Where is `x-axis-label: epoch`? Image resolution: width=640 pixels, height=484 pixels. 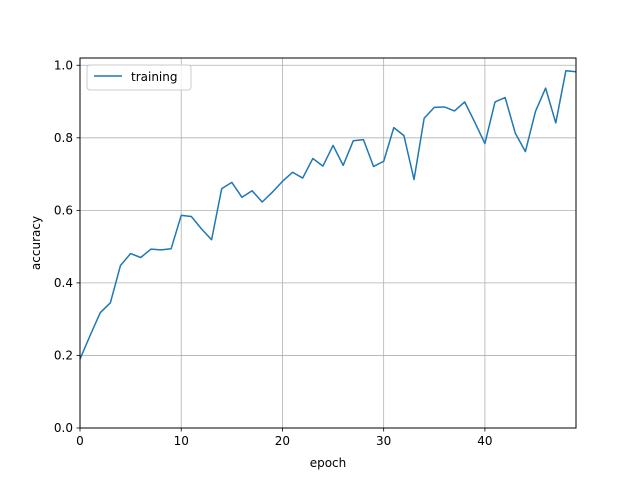
x-axis-label: epoch is located at coordinates (328, 463).